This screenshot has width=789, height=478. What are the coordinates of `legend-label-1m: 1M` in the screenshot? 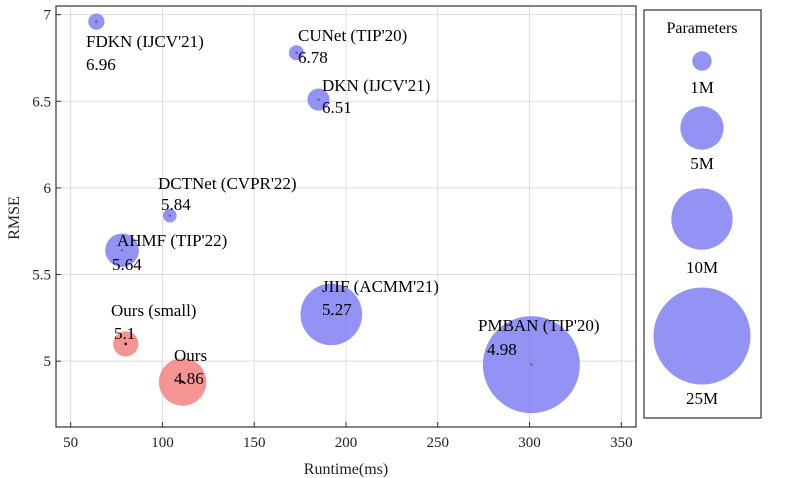 It's located at (702, 87).